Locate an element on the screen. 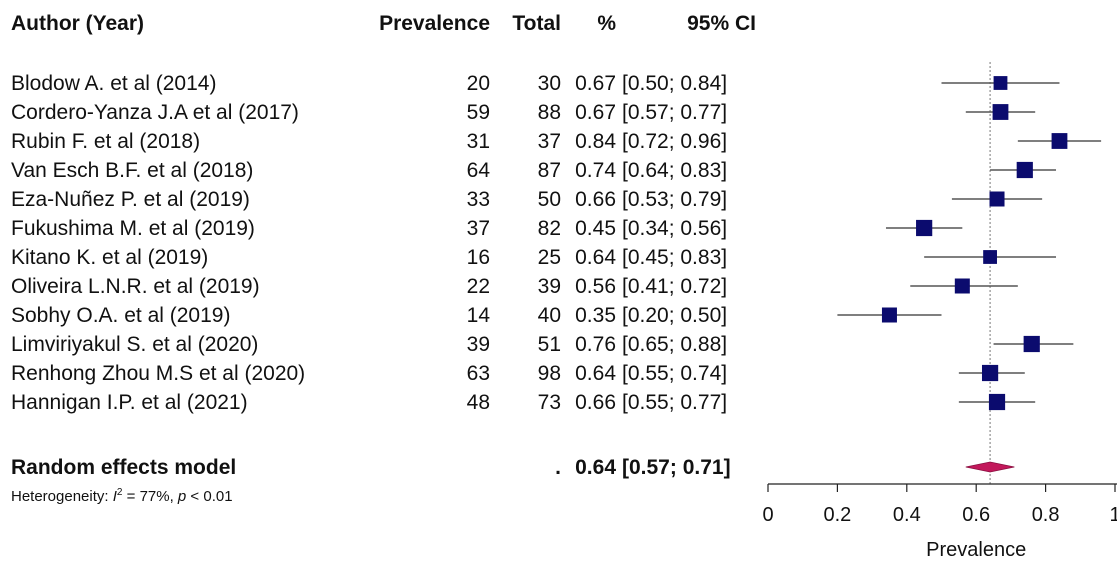  study-author: Rubin F. et al (2018) is located at coordinates (106, 141).